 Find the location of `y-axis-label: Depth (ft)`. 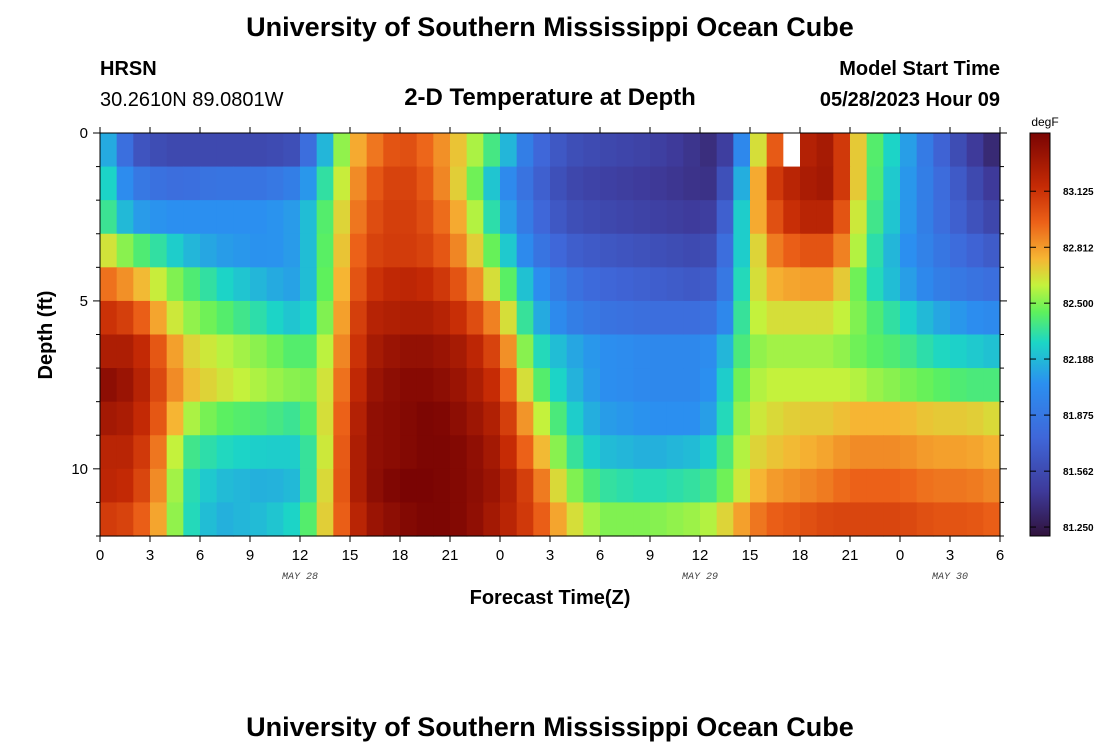

y-axis-label: Depth (ft) is located at coordinates (46, 335).